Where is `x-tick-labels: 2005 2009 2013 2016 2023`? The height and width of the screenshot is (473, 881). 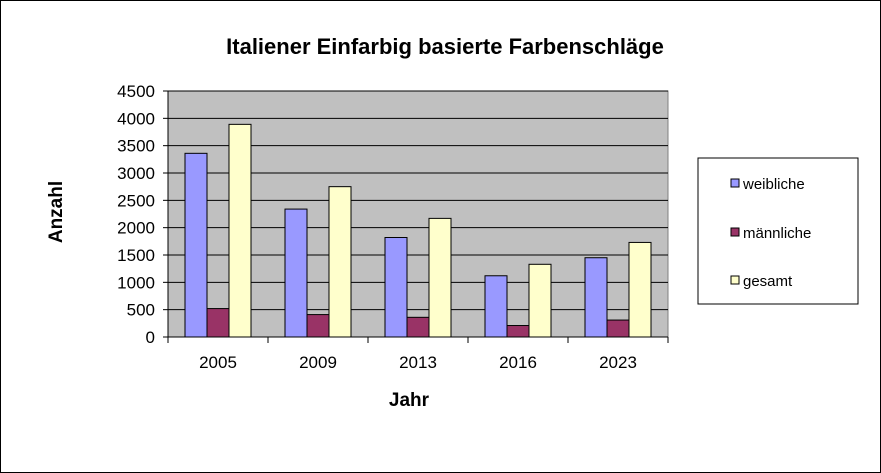
x-tick-labels: 2005 2009 2013 2016 2023 is located at coordinates (418, 354).